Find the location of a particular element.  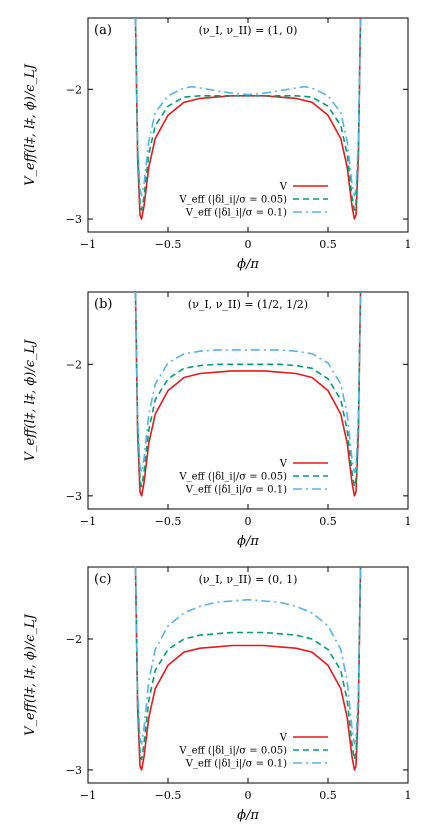

panel-label: (a) is located at coordinates (103, 30).